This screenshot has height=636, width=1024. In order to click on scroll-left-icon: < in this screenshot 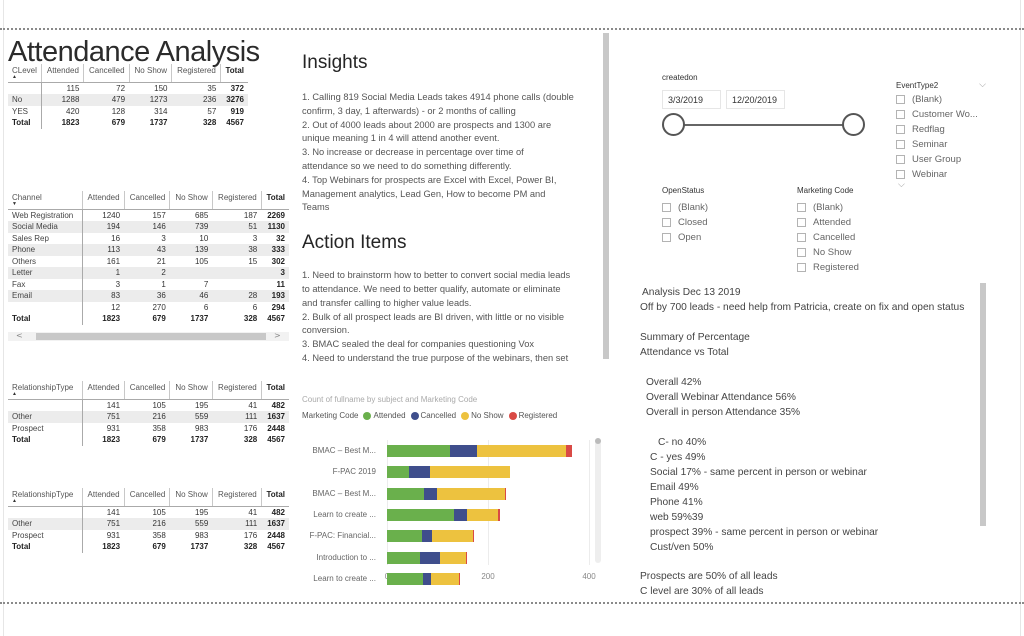, I will do `click(19, 335)`.